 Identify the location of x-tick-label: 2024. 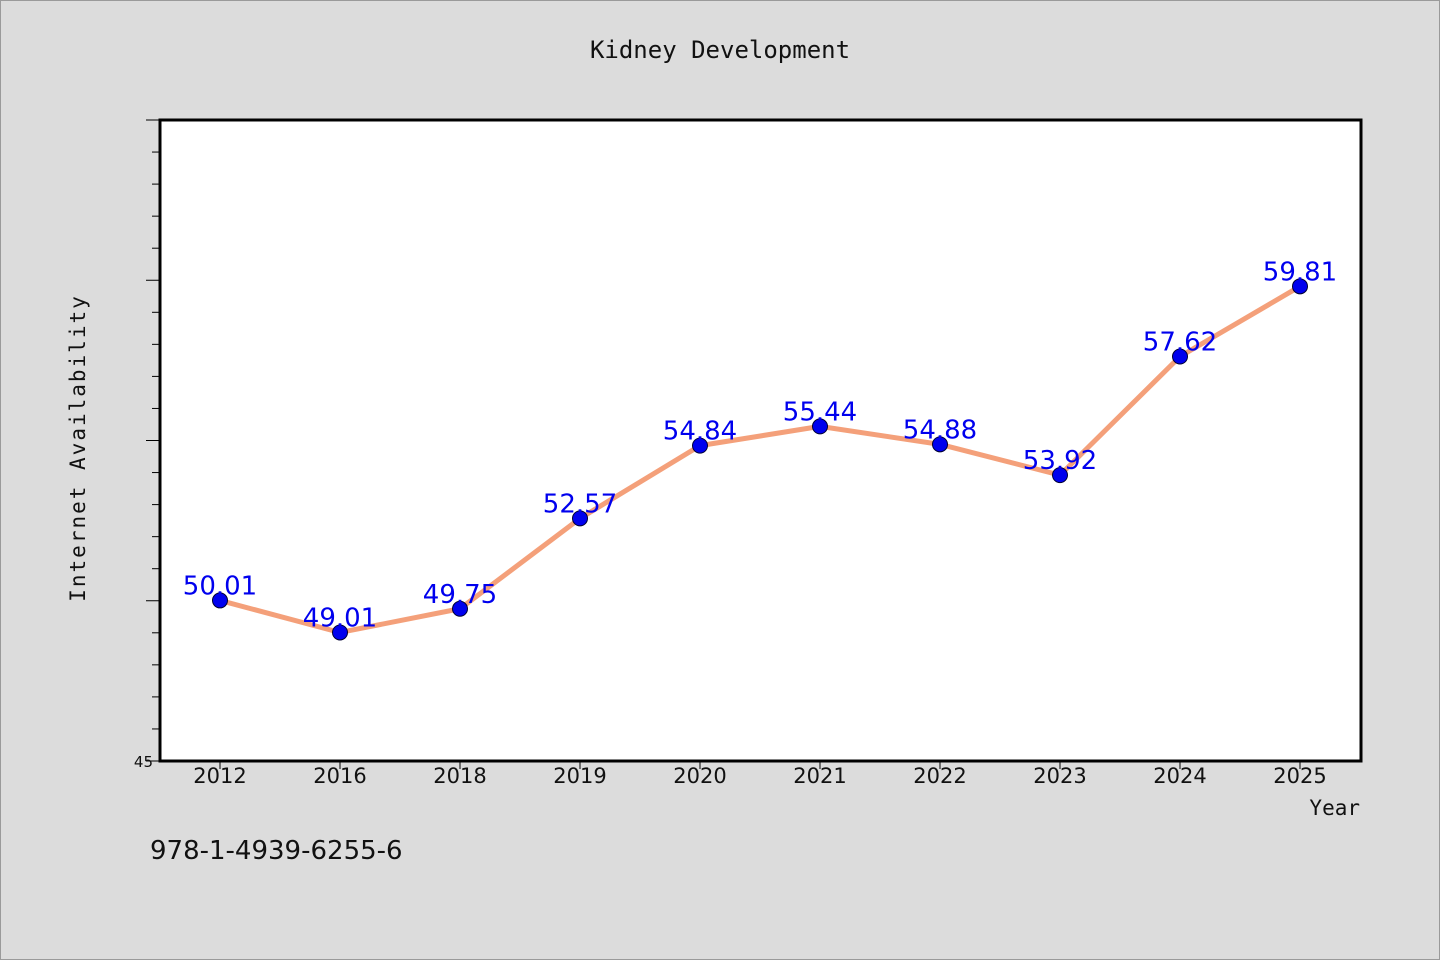
(1179, 776).